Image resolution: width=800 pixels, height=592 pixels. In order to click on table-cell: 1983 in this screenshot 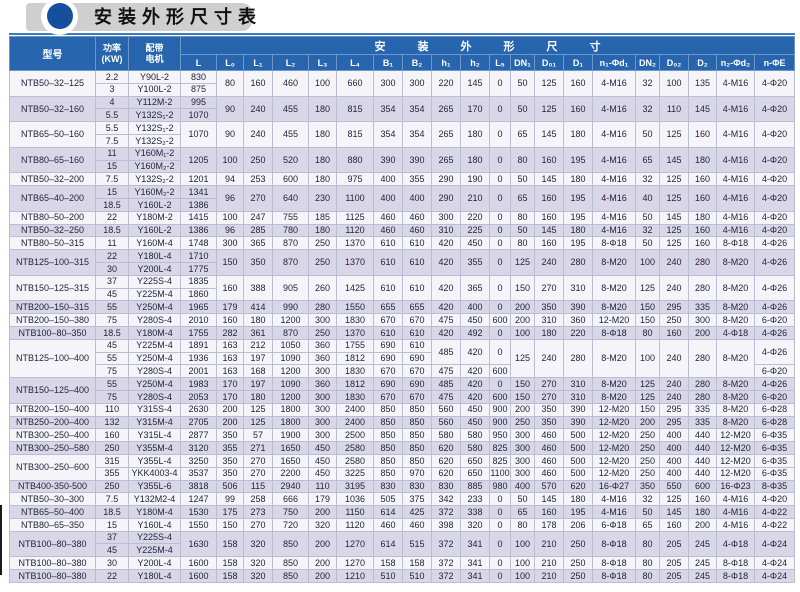, I will do `click(198, 384)`.